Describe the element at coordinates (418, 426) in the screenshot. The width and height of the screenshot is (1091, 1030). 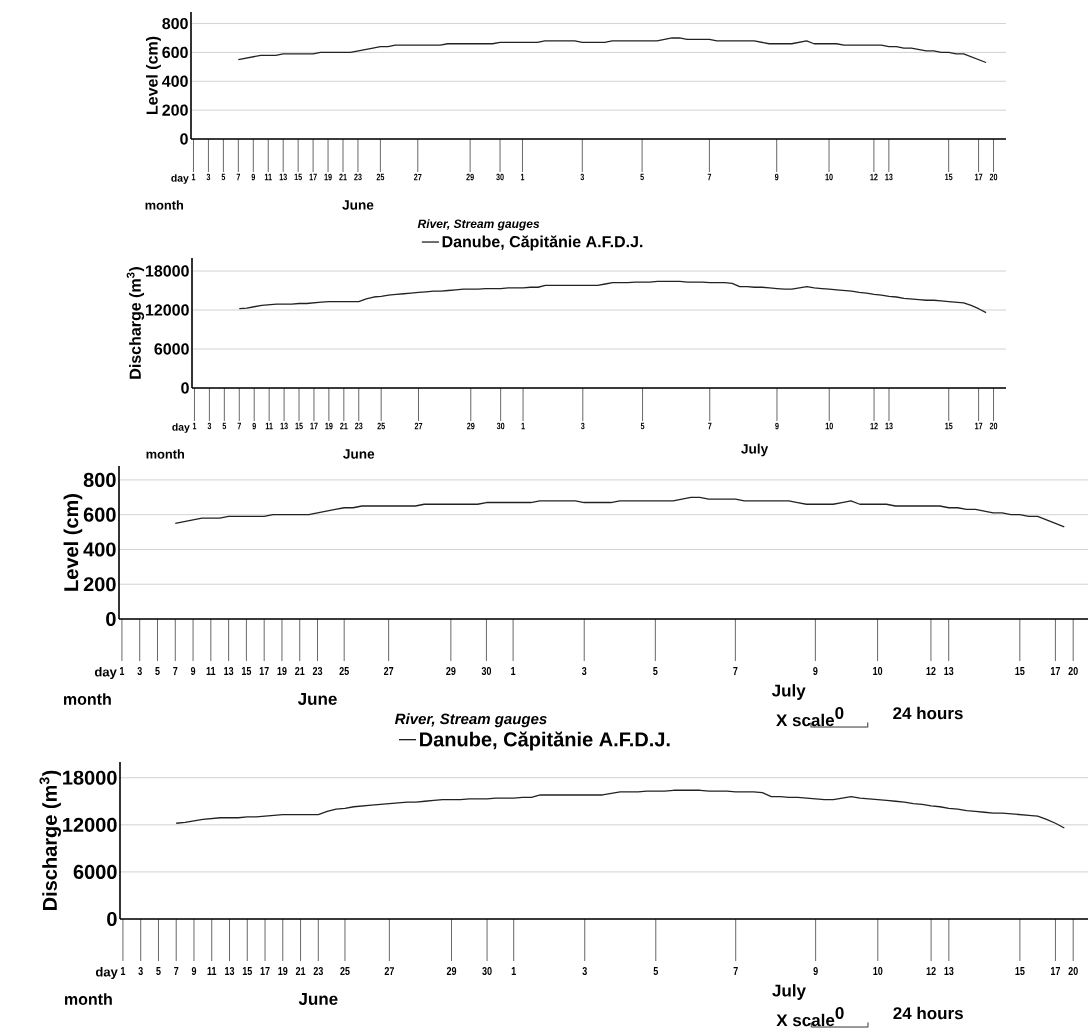
I see `x-tick-label: 27` at that location.